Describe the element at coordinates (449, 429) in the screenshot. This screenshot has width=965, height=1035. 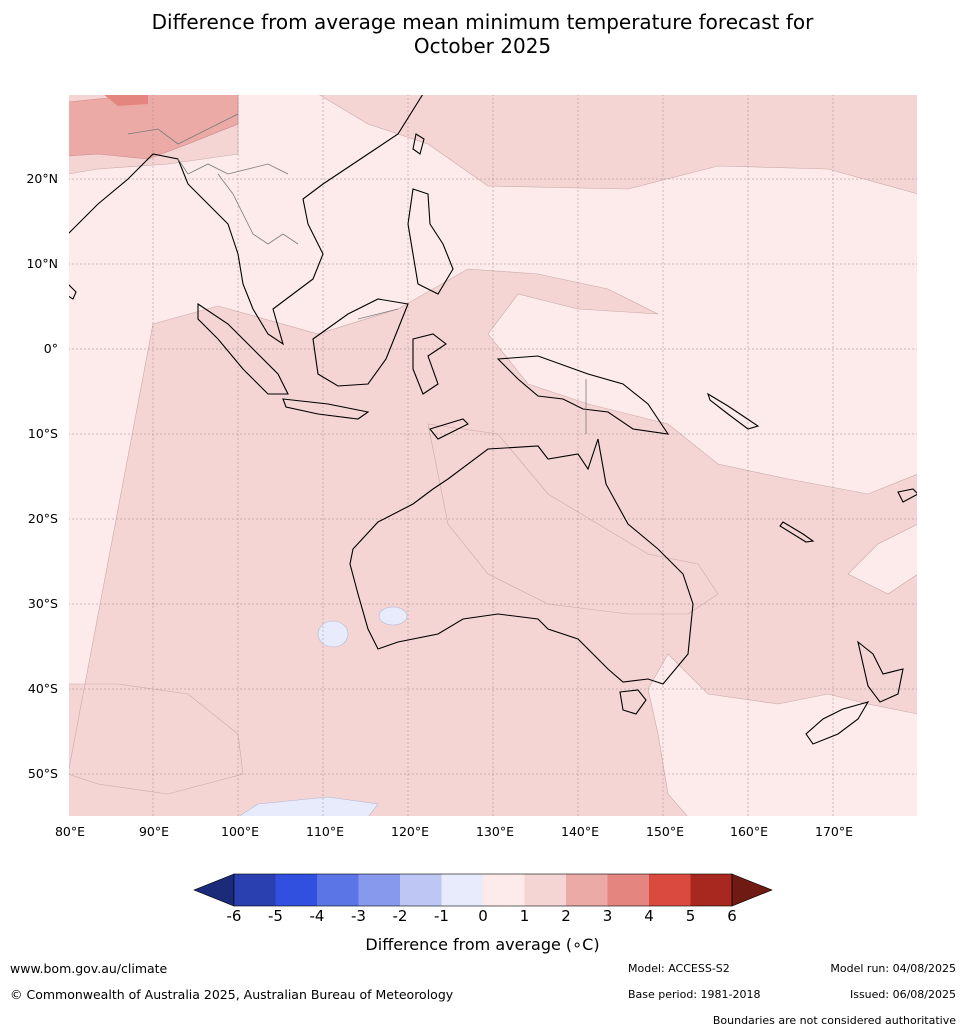
I see `timor-coastline` at that location.